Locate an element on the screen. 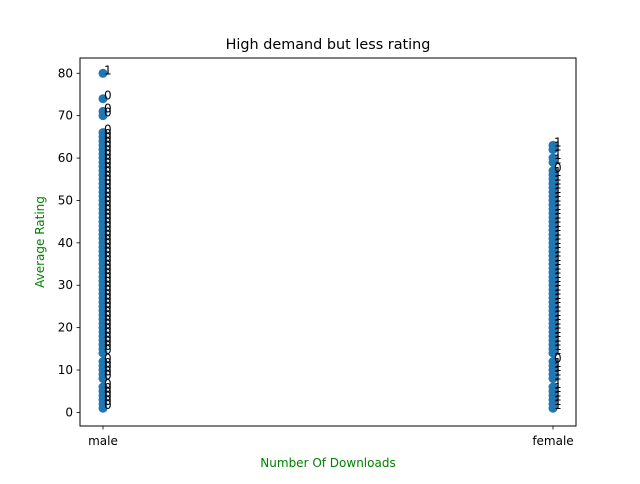 This screenshot has height=484, width=640. x-tick-label: female is located at coordinates (552, 441).